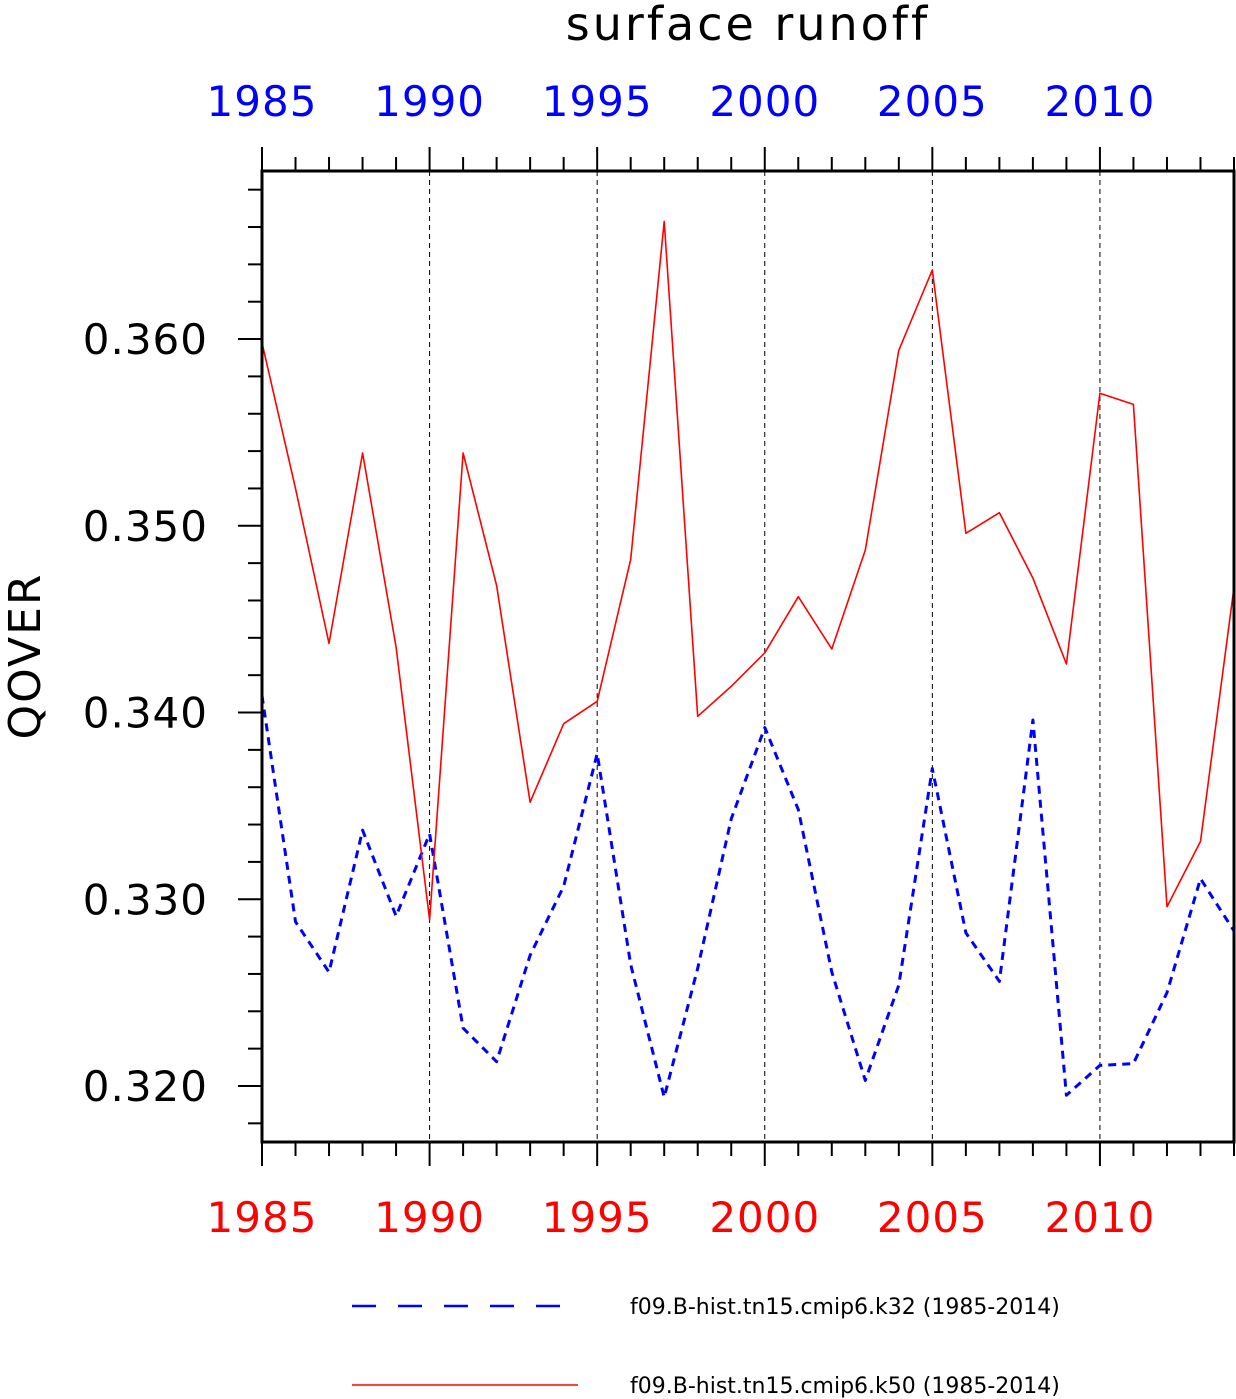 The image size is (1236, 1399). Describe the element at coordinates (845, 1307) in the screenshot. I see `legend-label-1: f09.B-hist.tn15.cmip6.k32 (1985-2014)` at that location.